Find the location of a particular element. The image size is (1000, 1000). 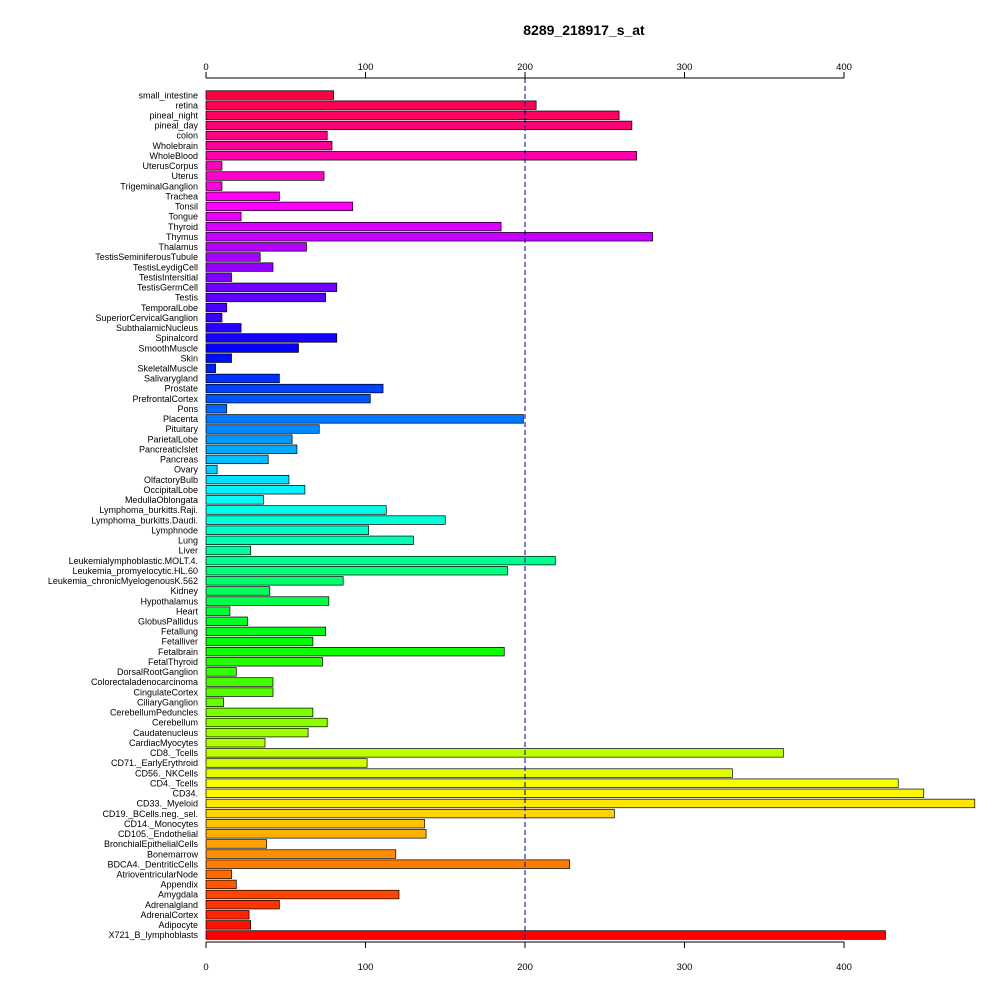

category-label-64: CardiacMyocytes is located at coordinates (164, 743).